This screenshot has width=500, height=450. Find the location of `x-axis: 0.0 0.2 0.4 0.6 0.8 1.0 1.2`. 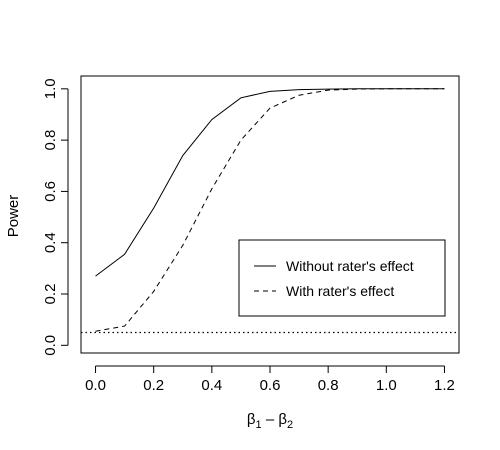

x-axis: 0.0 0.2 0.4 0.6 0.8 1.0 1.2 is located at coordinates (270, 379).